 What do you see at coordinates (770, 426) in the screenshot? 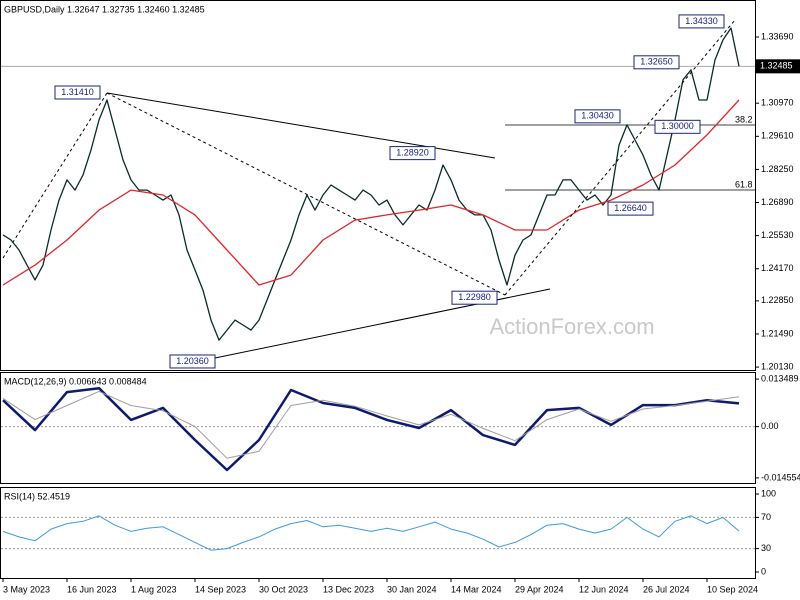
I see `y-tick-label: 0.00` at bounding box center [770, 426].